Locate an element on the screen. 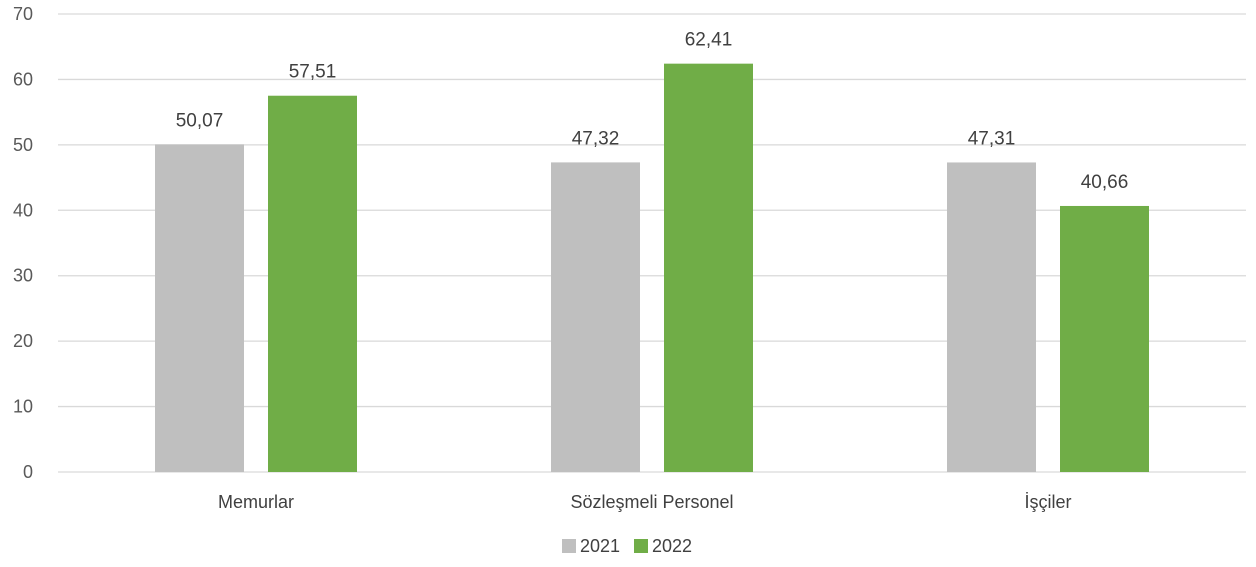 This screenshot has height=567, width=1256. x-category-label: Memurlar is located at coordinates (256, 502).